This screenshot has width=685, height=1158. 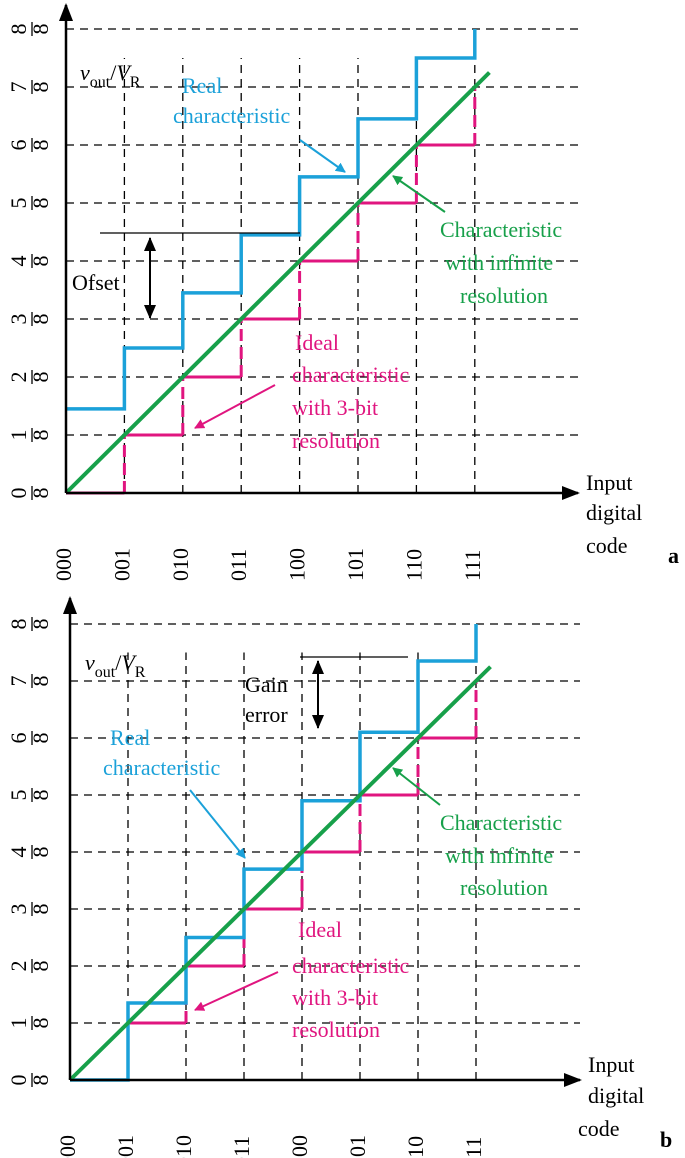 What do you see at coordinates (18, 966) in the screenshot?
I see `numerator: 2` at bounding box center [18, 966].